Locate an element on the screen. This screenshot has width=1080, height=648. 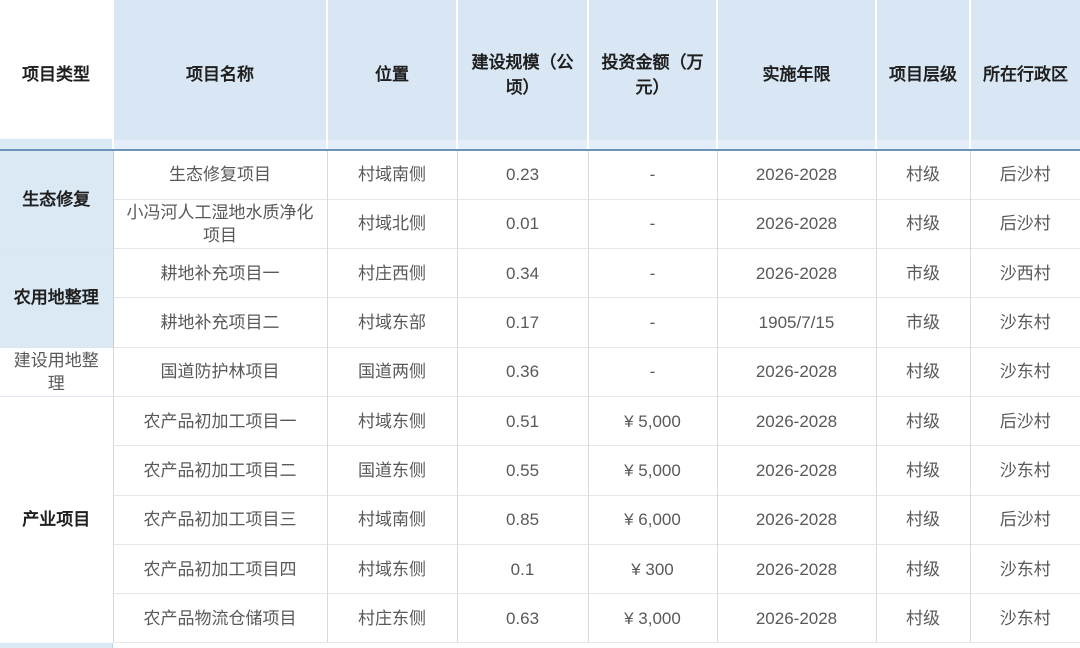
table-row: 小冯河人工湿地水质净化项目 村域北侧 0.01-2026-2028 村级 后沙村 is located at coordinates (540, 223).